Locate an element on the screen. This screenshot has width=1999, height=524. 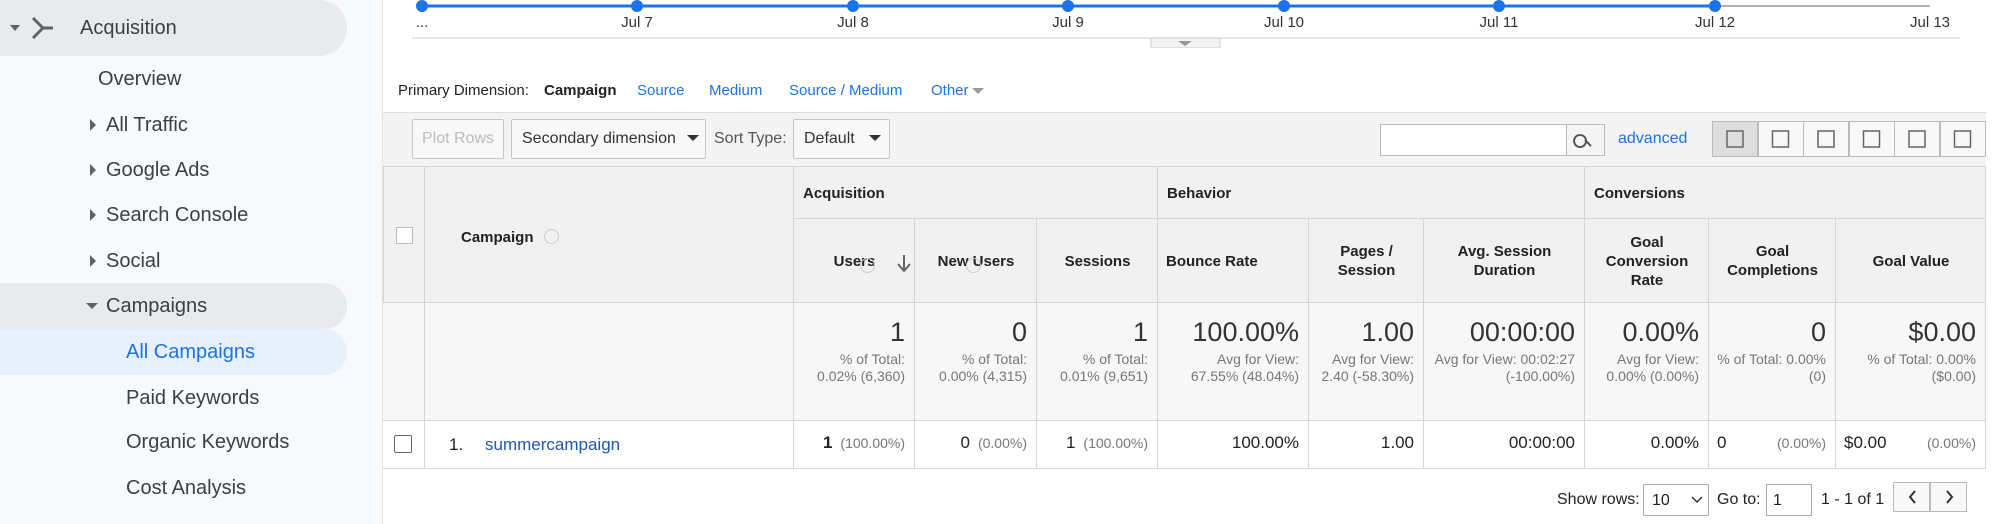
column-header-text: Pages / Session is located at coordinates (1366, 261).